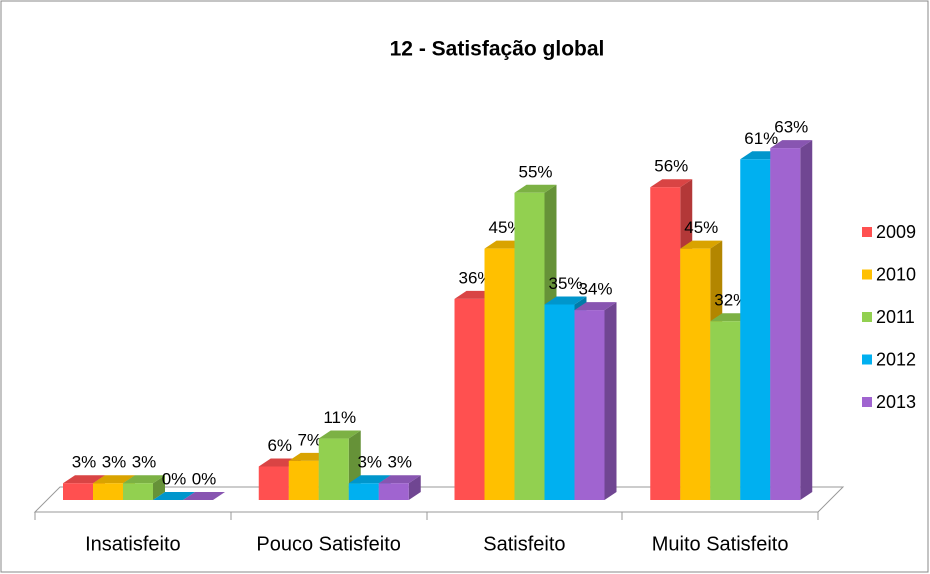 This screenshot has height=574, width=930. What do you see at coordinates (133, 544) in the screenshot?
I see `x-tick-label: Insatisfeito` at bounding box center [133, 544].